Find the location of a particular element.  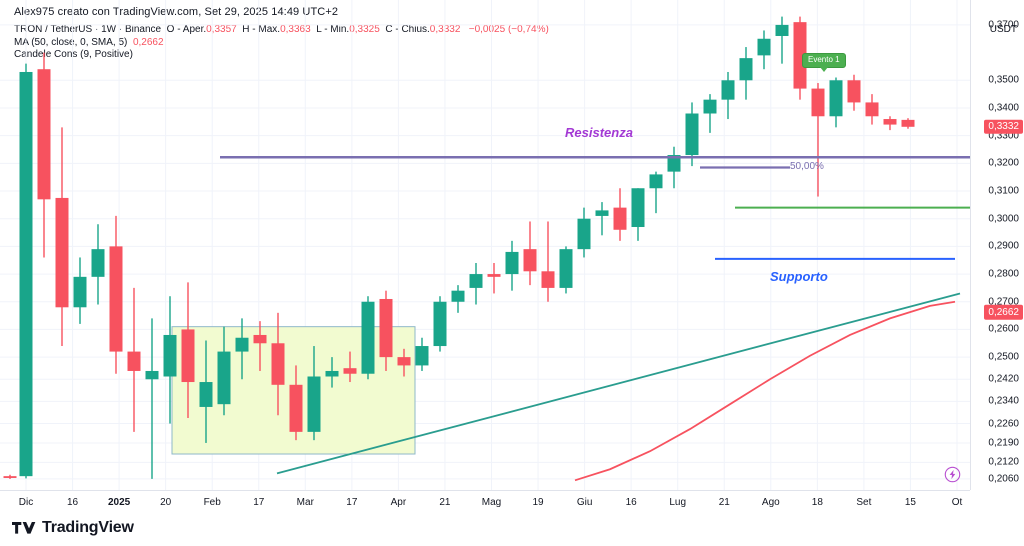

legend-ma-name: MA (50, close, 0, SMA, 5) is located at coordinates (71, 42).